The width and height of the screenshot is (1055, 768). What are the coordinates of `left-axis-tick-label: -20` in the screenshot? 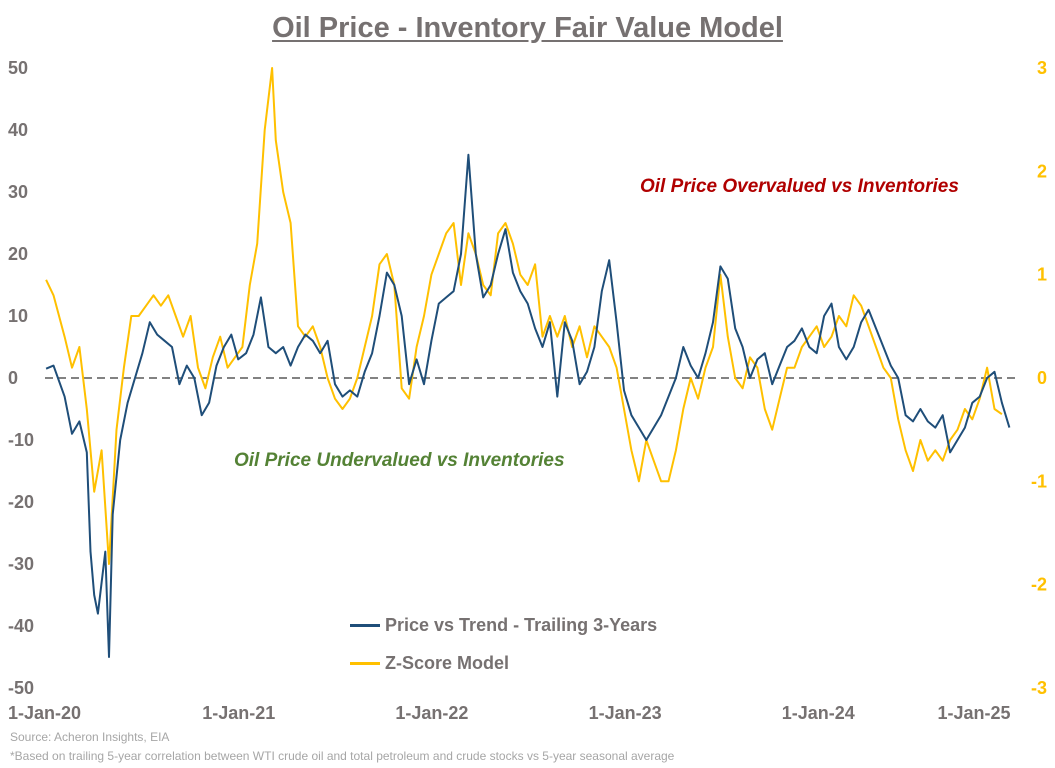 It's located at (21, 502).